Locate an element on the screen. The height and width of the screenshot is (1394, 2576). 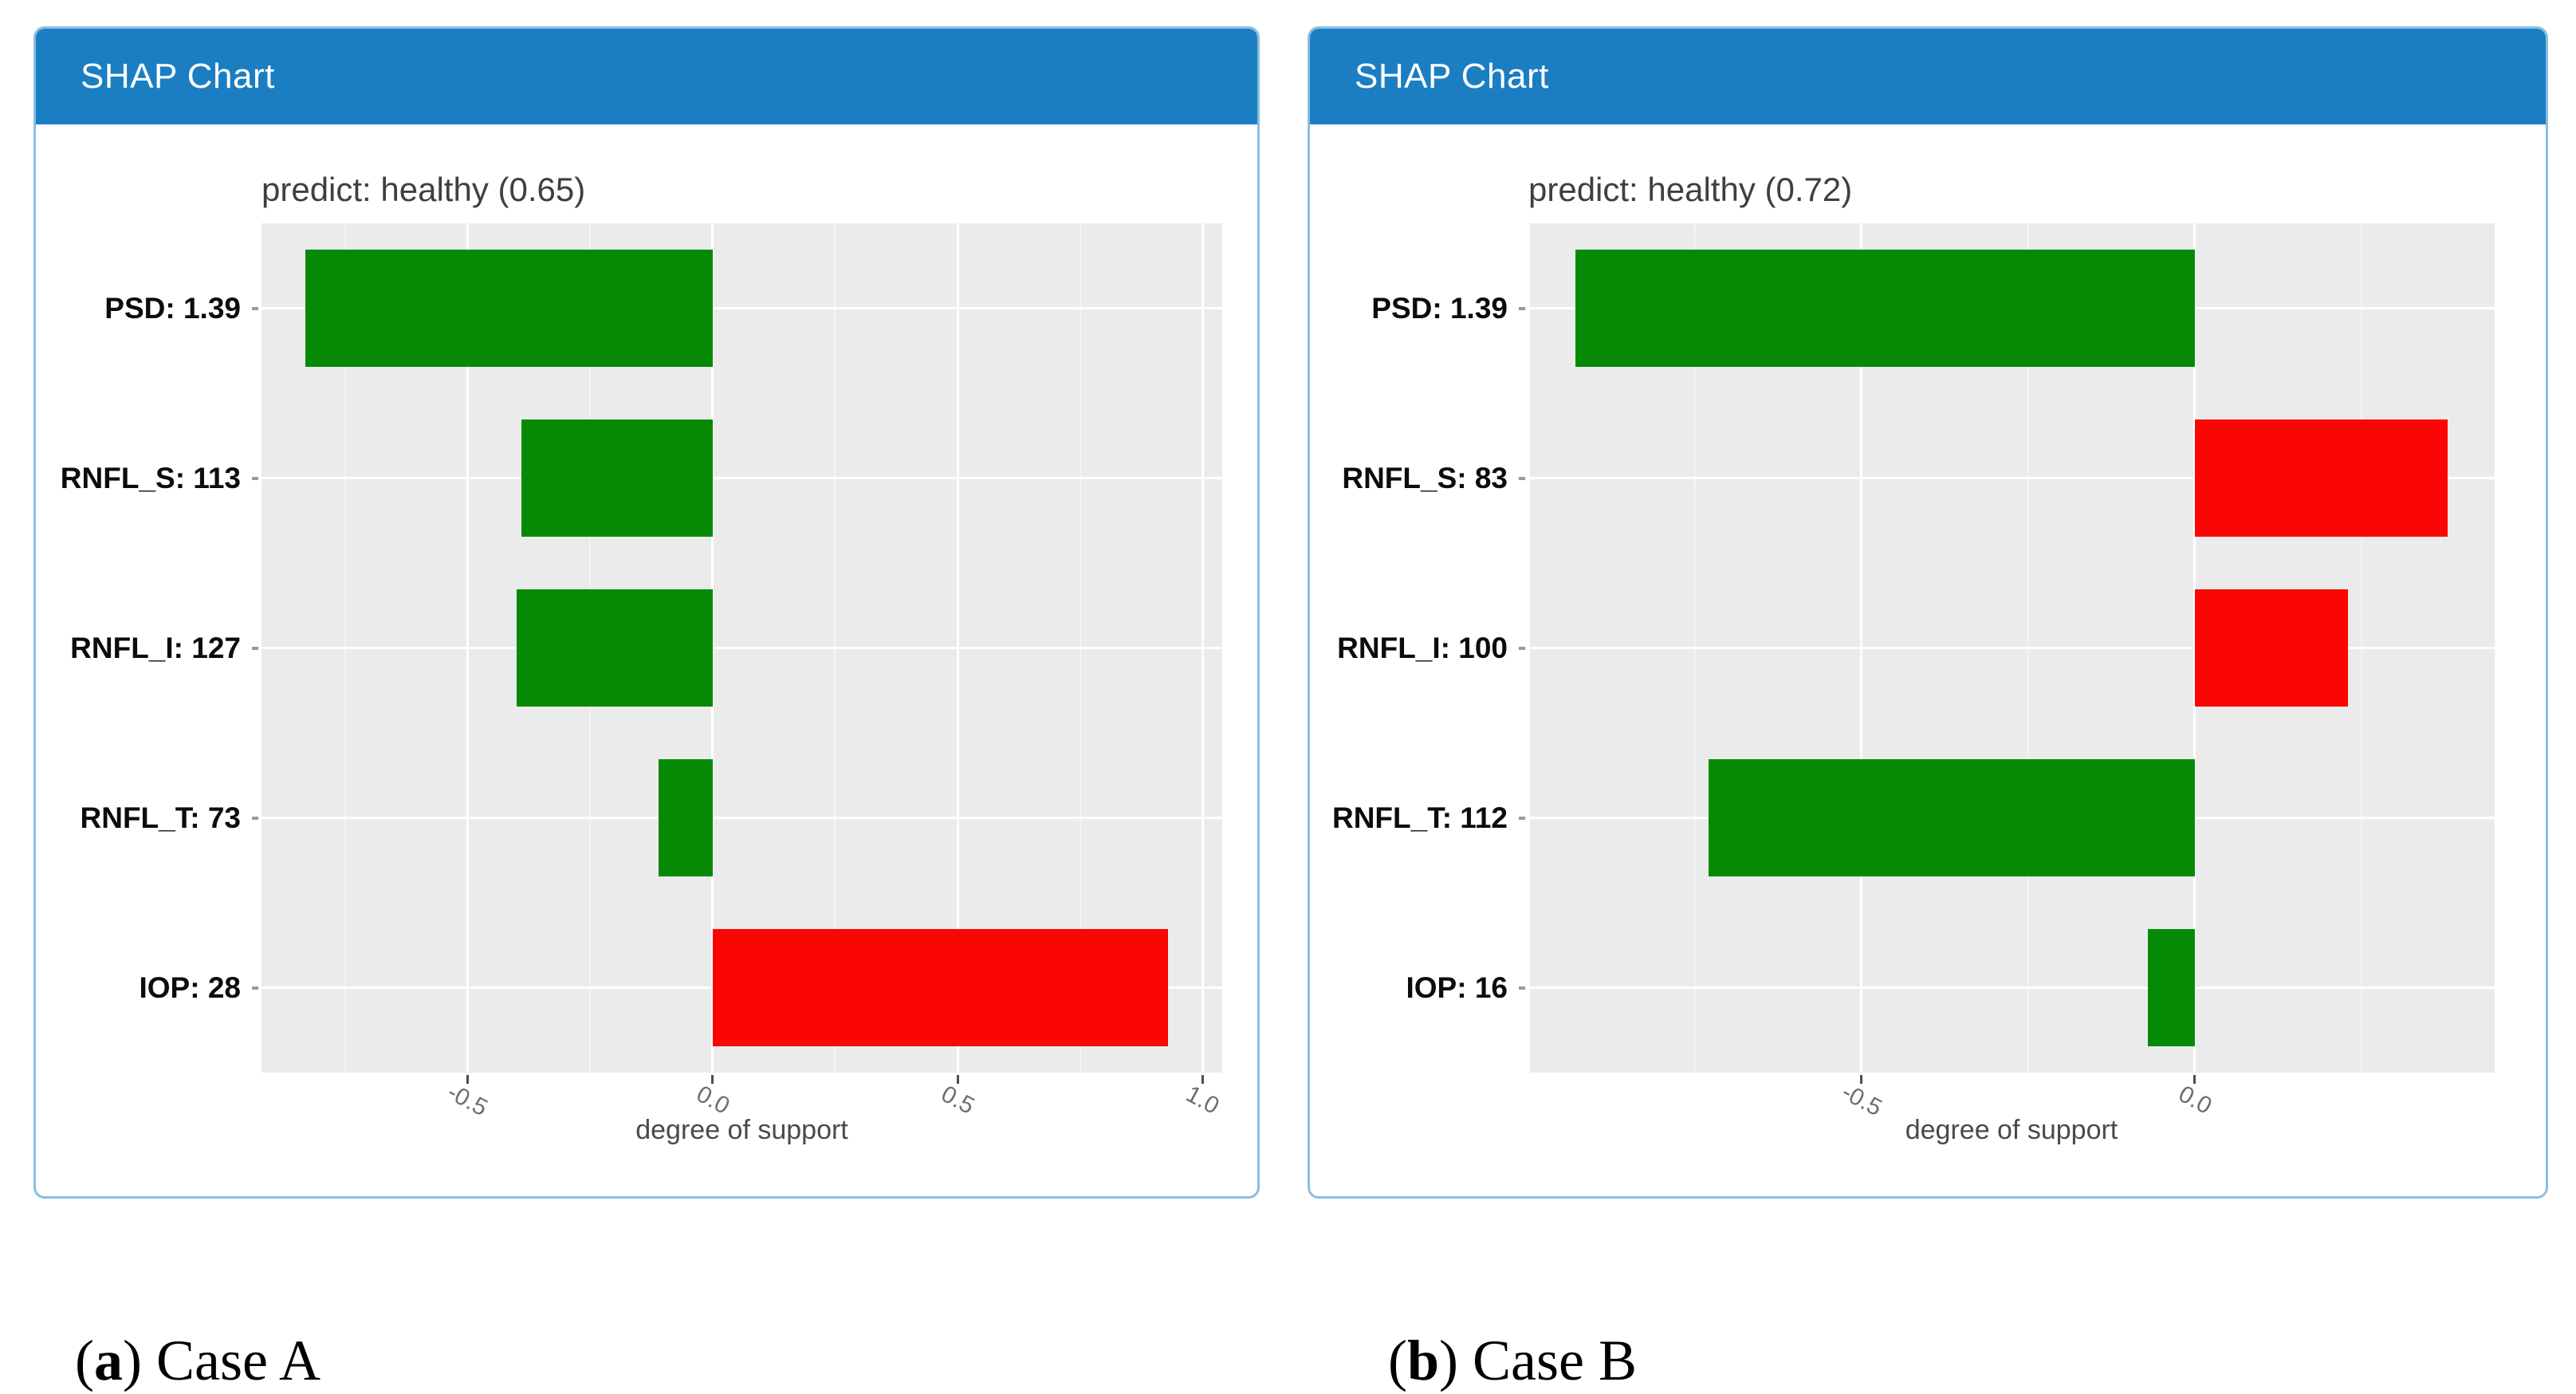
figure-caption-a: (a) Case A is located at coordinates (184, 1328).